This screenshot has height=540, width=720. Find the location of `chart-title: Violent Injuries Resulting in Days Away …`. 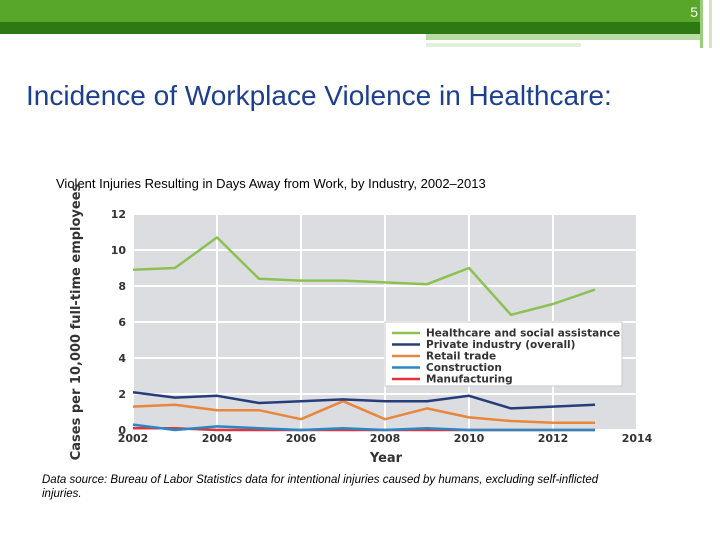

chart-title: Violent Injuries Resulting in Days Away … is located at coordinates (271, 183).